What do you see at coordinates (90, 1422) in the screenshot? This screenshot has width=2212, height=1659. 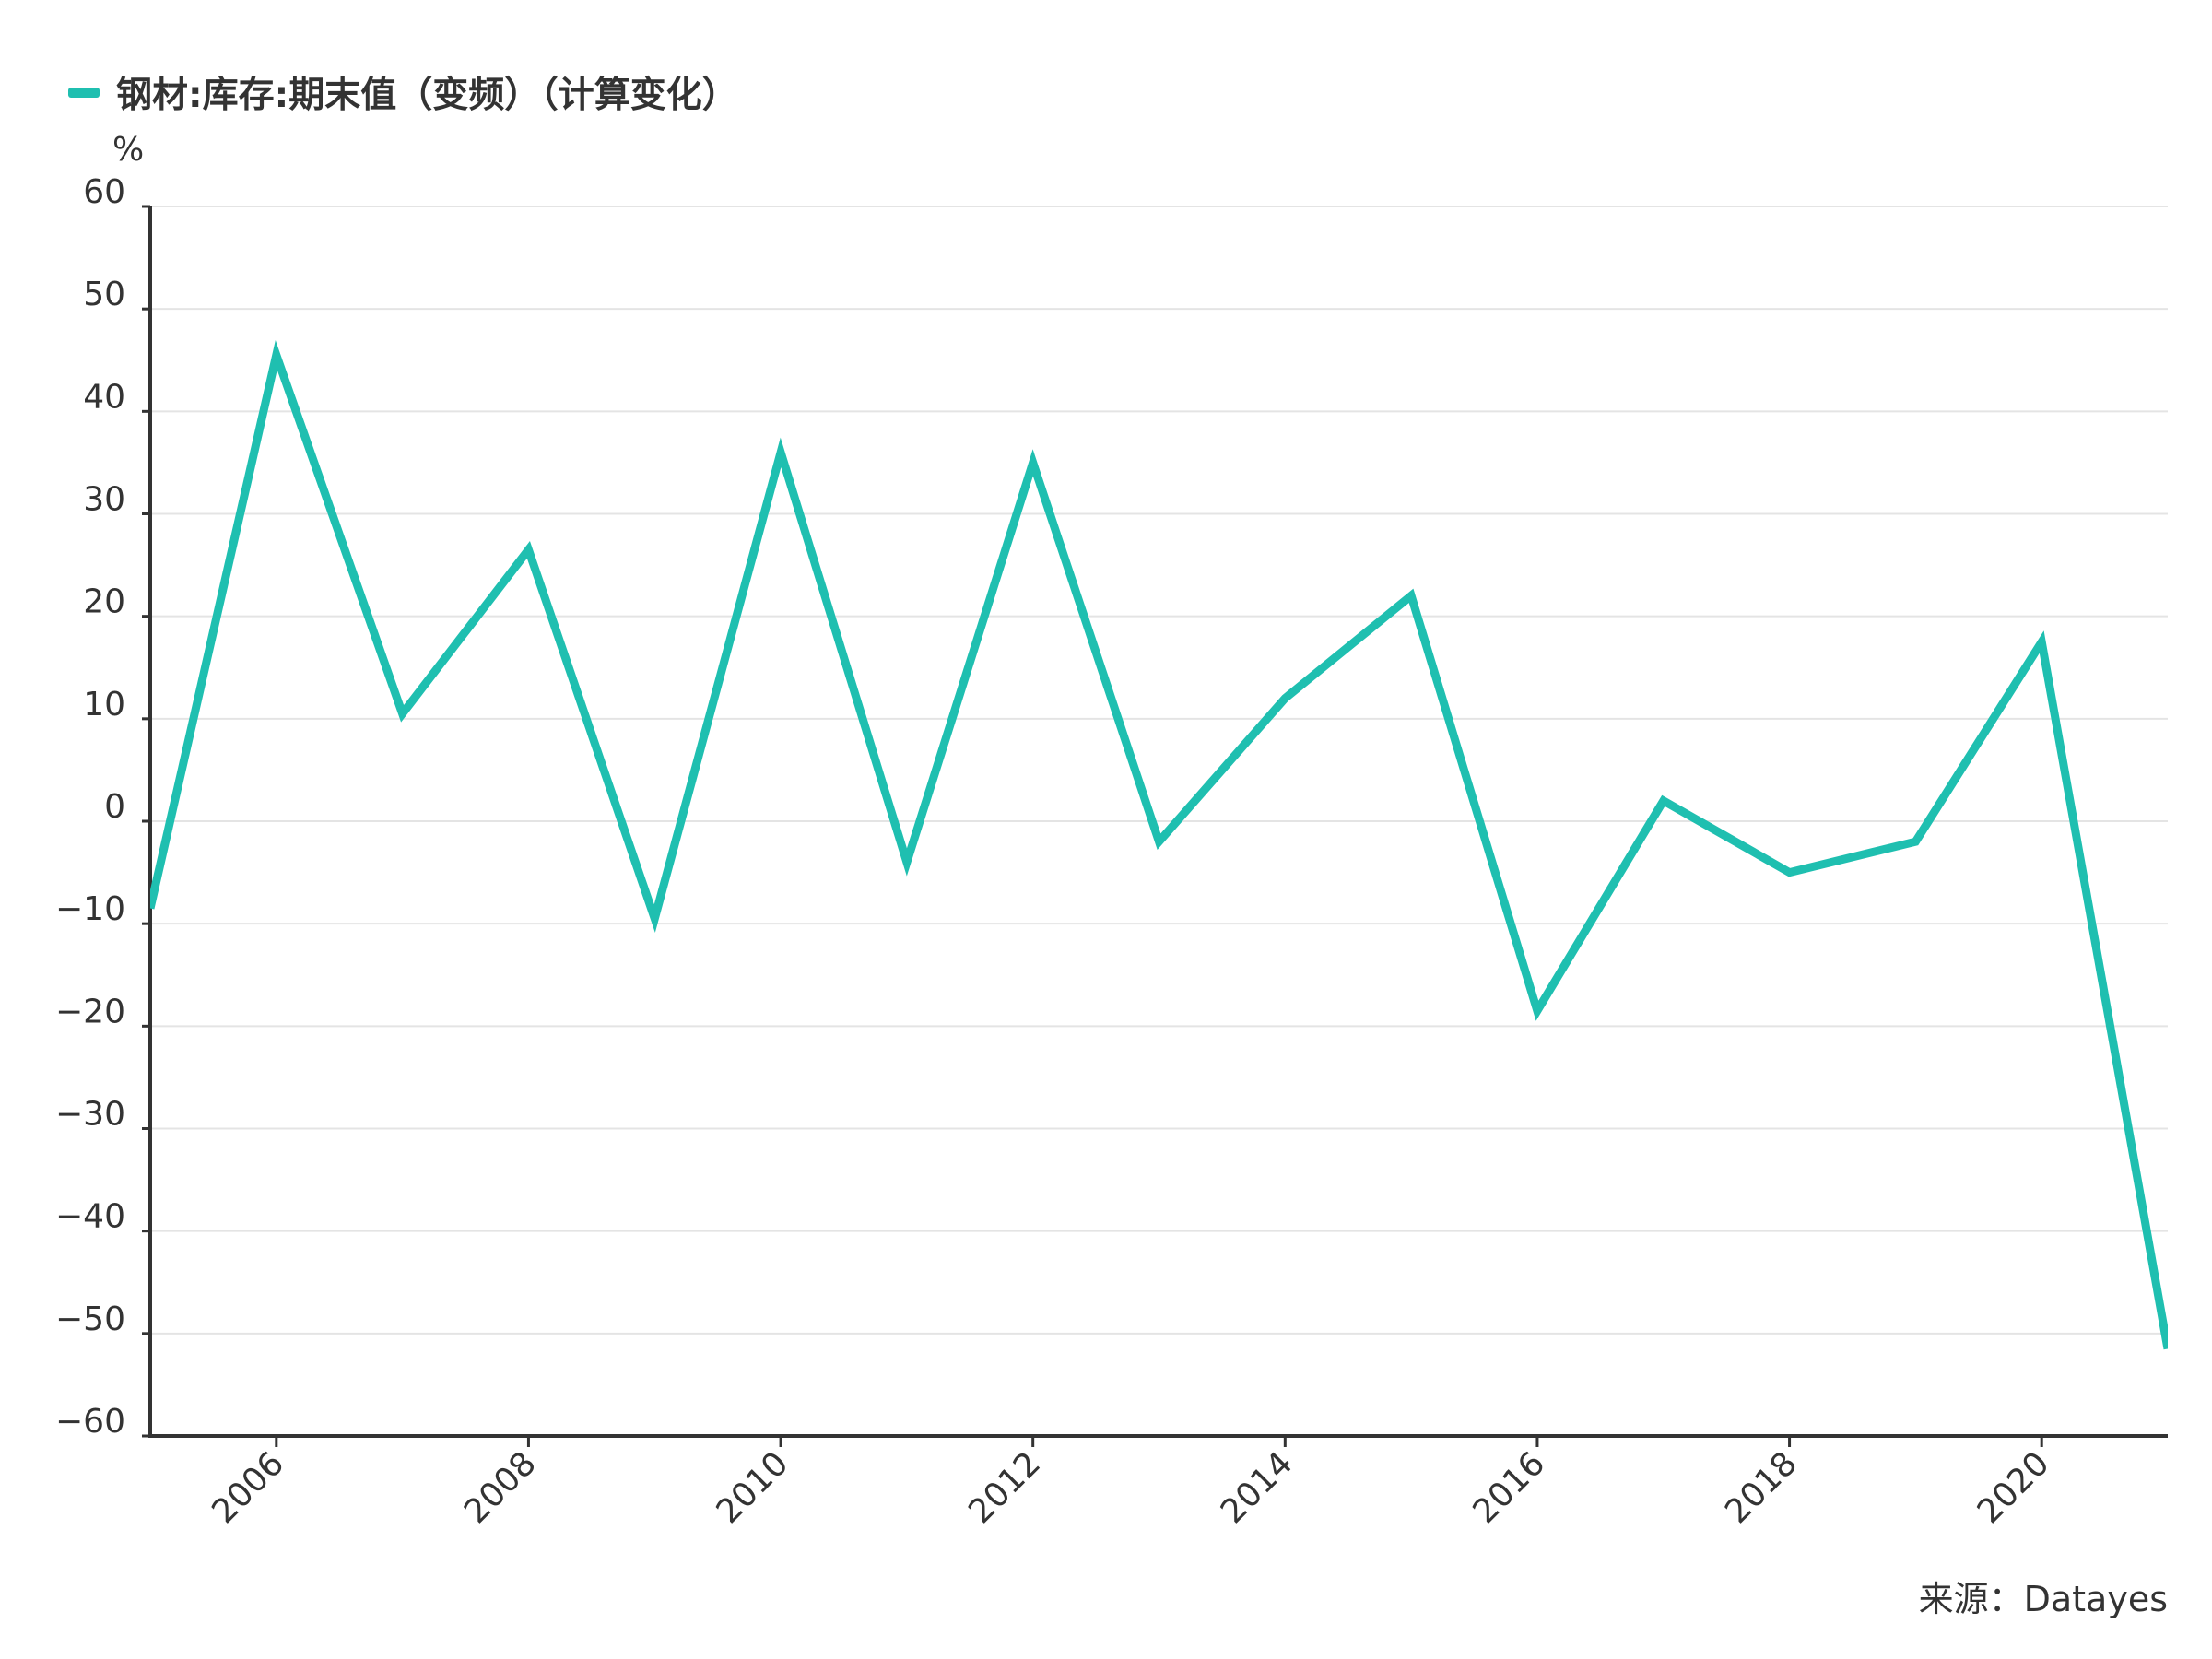 I see `y-tick-label: −60` at bounding box center [90, 1422].